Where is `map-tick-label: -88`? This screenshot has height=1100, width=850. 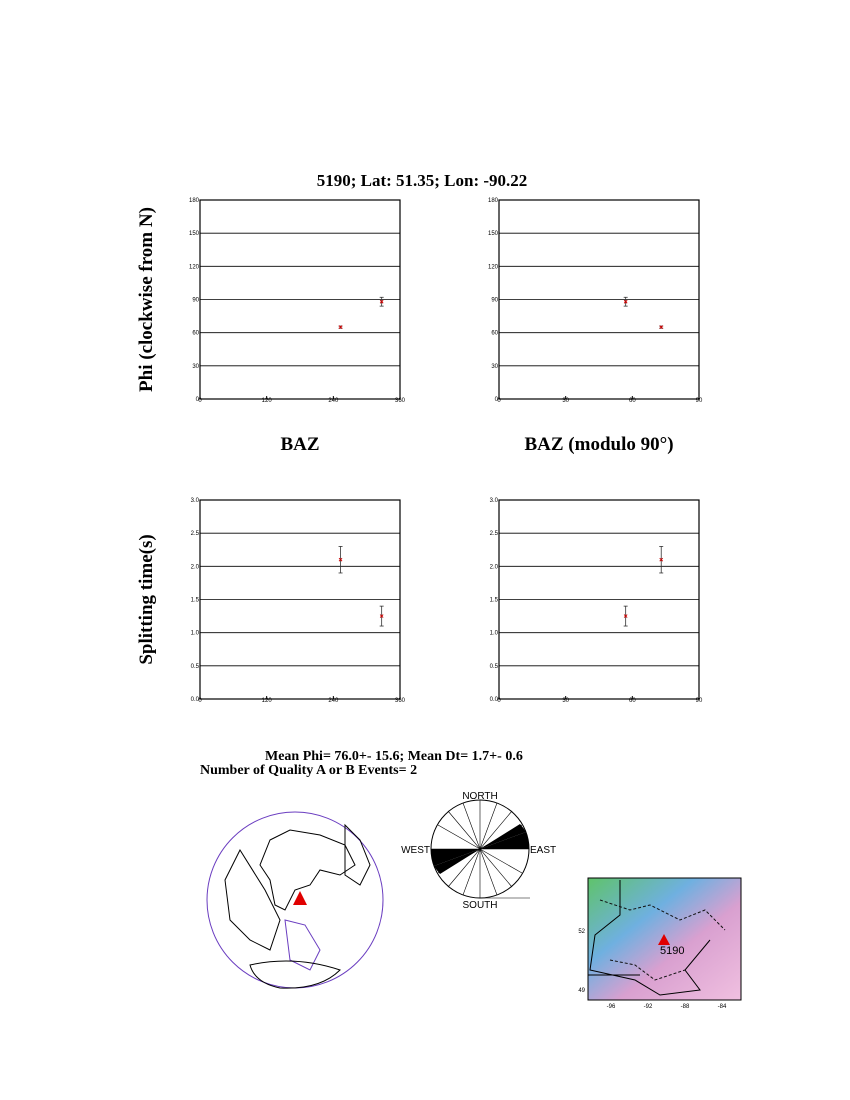 map-tick-label: -88 is located at coordinates (685, 1007).